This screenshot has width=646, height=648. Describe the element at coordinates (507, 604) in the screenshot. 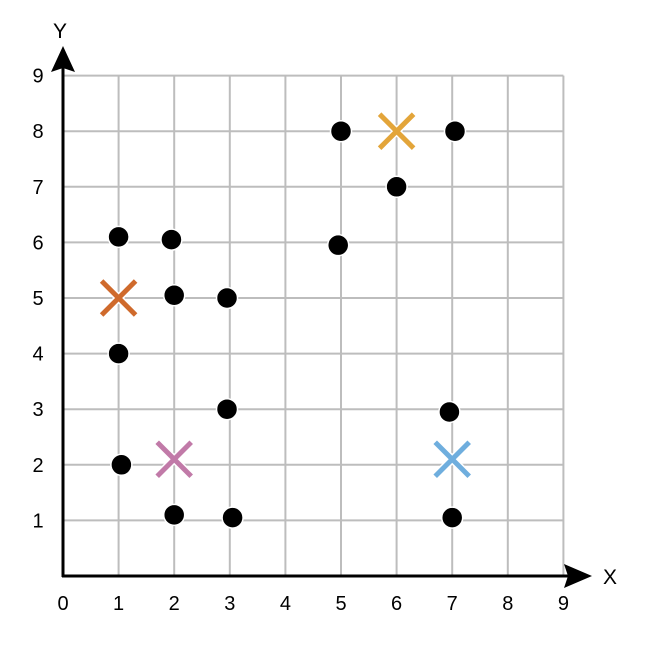

I see `x-tick-label: 8` at that location.